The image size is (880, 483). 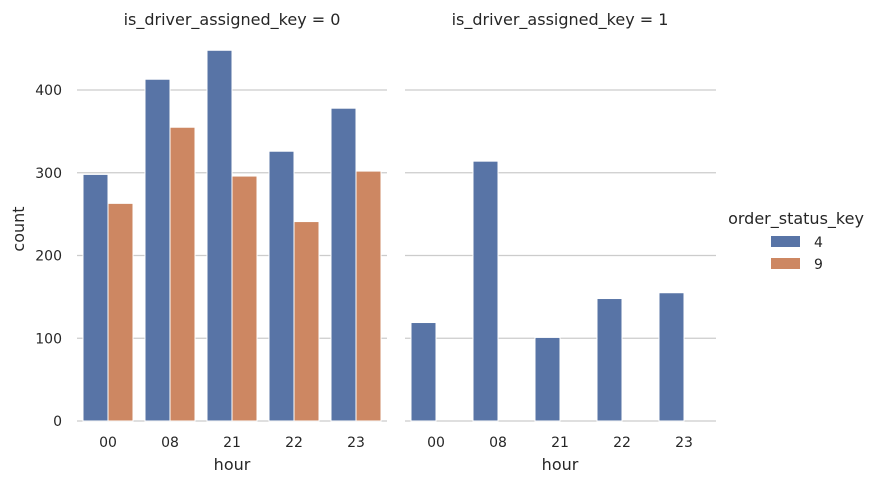 I want to click on y-tick-label: 300, so click(x=48, y=174).